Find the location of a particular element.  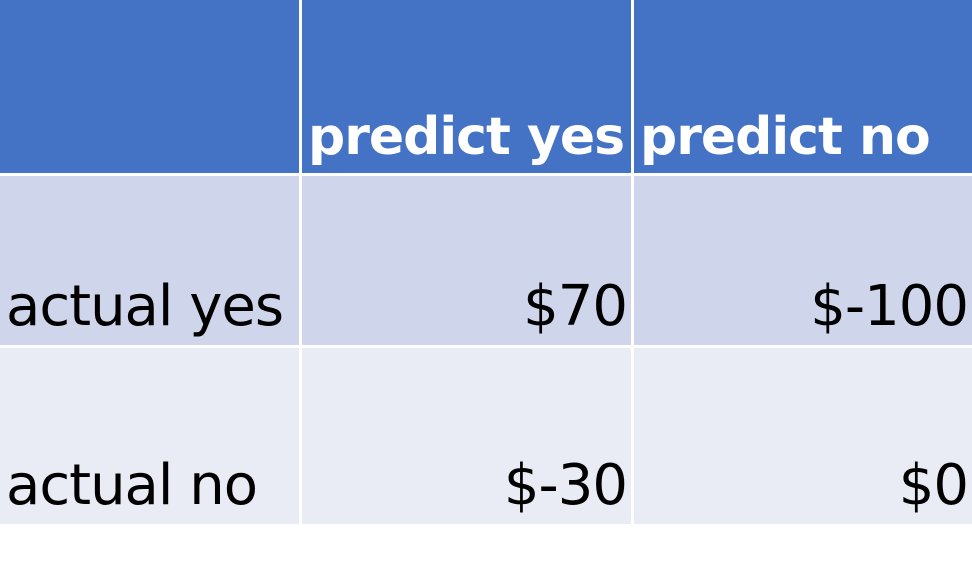

cell-actual-yes-predict-no: $-100 is located at coordinates (803, 262).